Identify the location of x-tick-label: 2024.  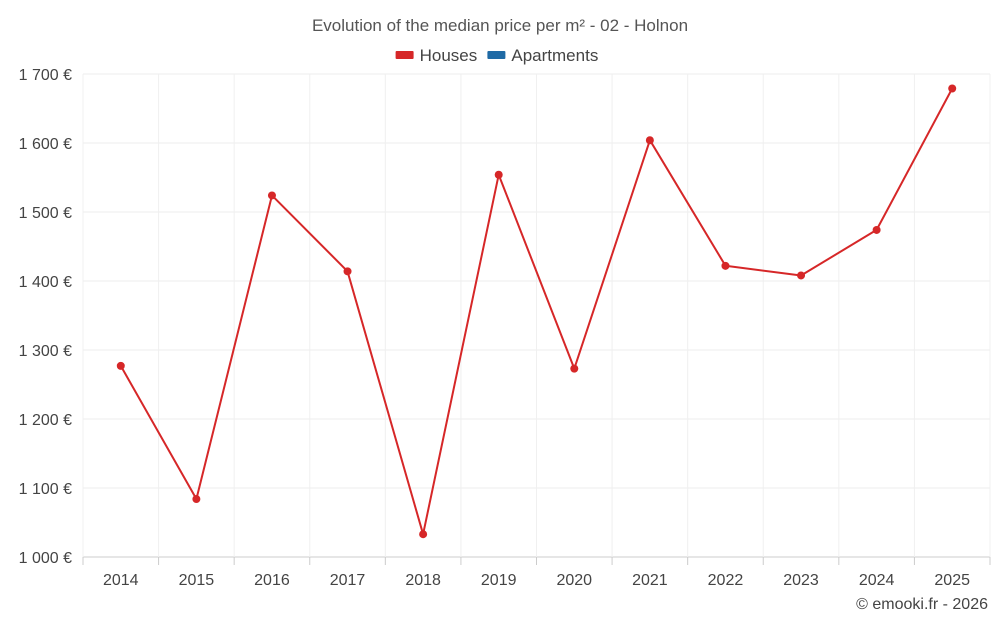
(877, 580).